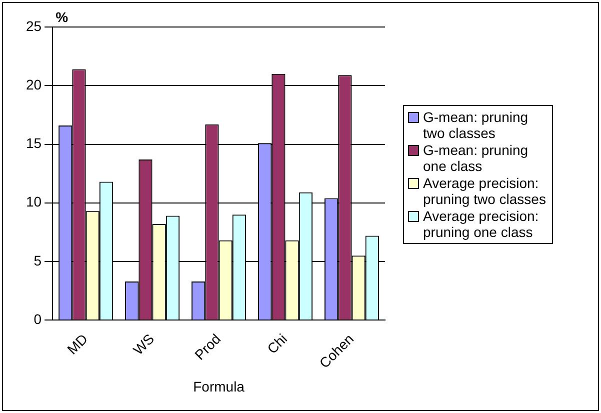  What do you see at coordinates (34, 202) in the screenshot?
I see `y-tick-label: 10` at bounding box center [34, 202].